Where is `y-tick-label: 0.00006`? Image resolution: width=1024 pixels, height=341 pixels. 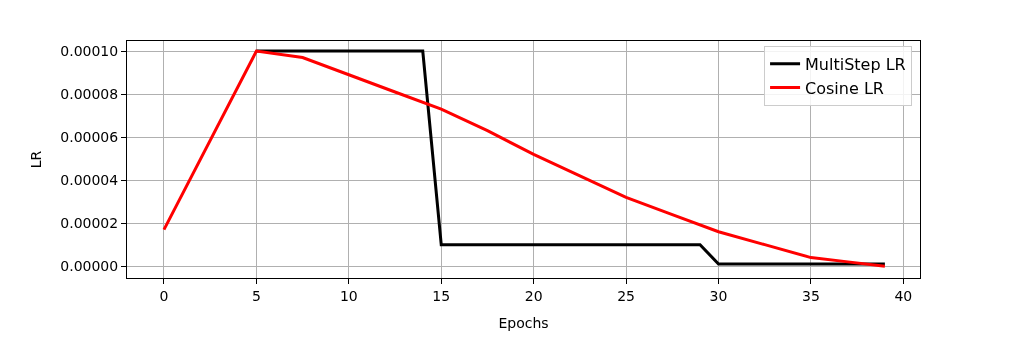
y-tick-label: 0.00006 is located at coordinates (89, 137).